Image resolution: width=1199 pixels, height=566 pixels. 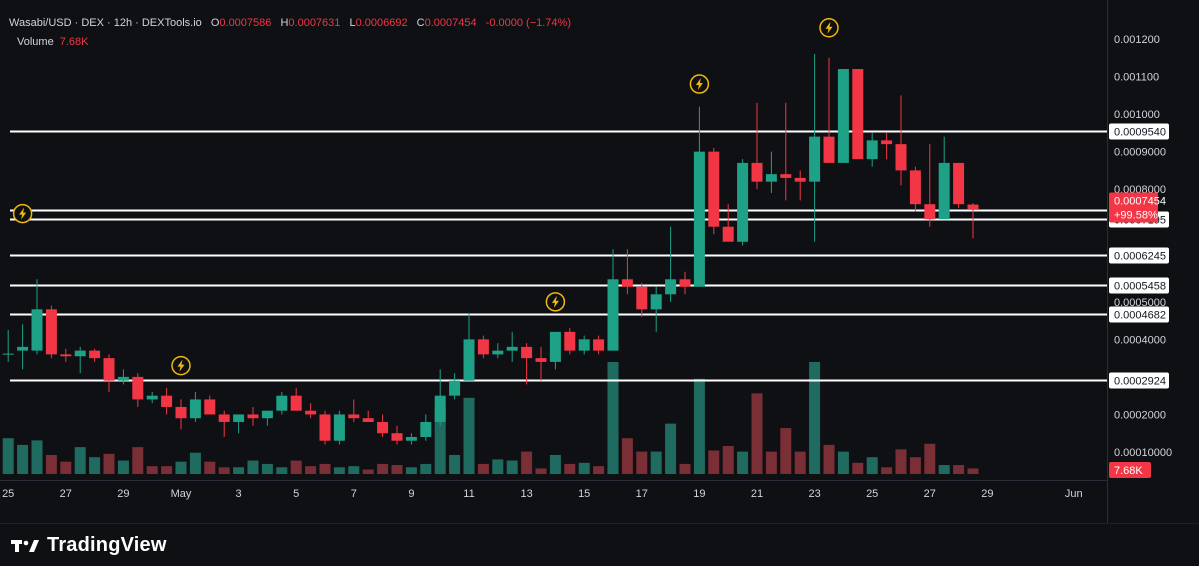 I want to click on tradingview-logo-text: TradingView, so click(x=107, y=545).